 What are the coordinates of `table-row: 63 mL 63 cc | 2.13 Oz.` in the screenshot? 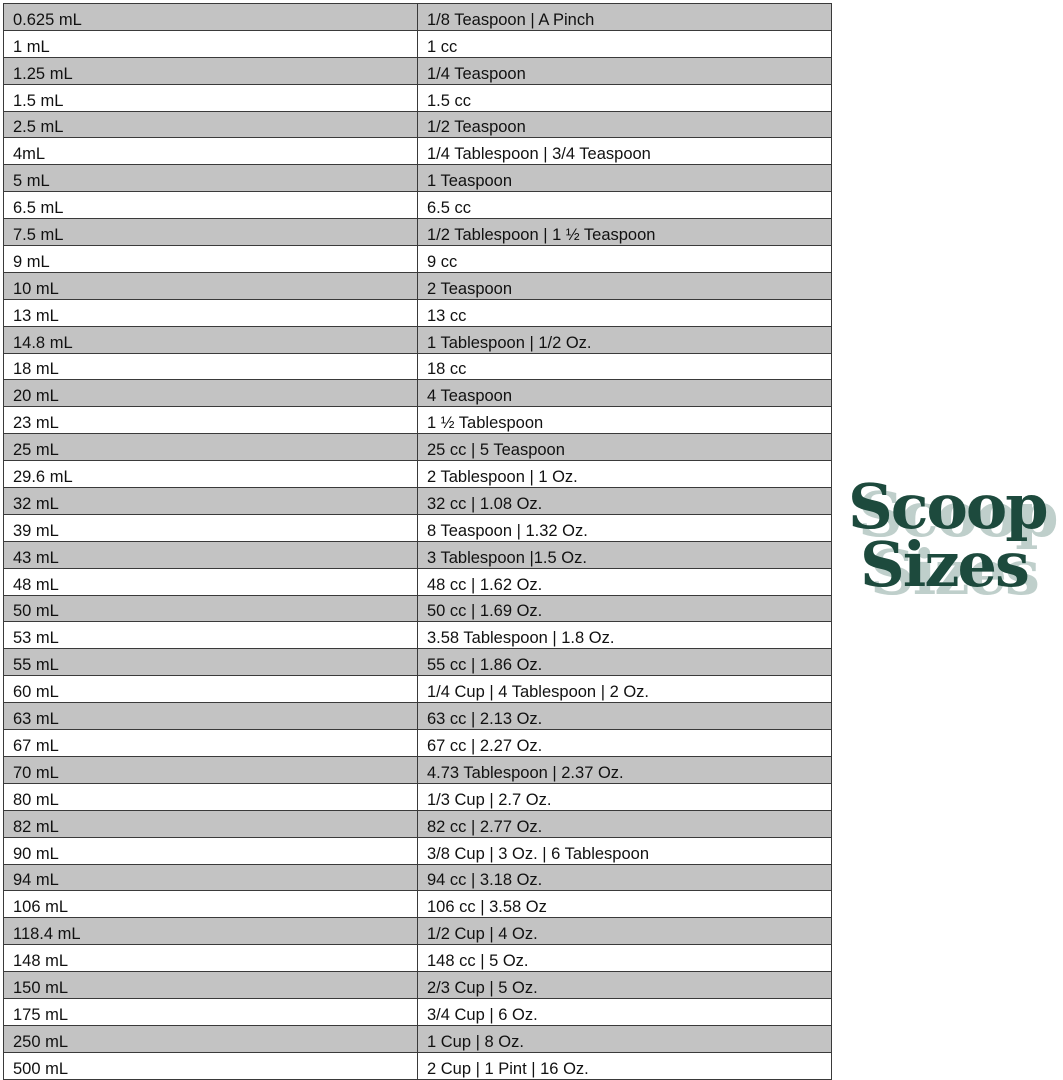 It's located at (417, 716).